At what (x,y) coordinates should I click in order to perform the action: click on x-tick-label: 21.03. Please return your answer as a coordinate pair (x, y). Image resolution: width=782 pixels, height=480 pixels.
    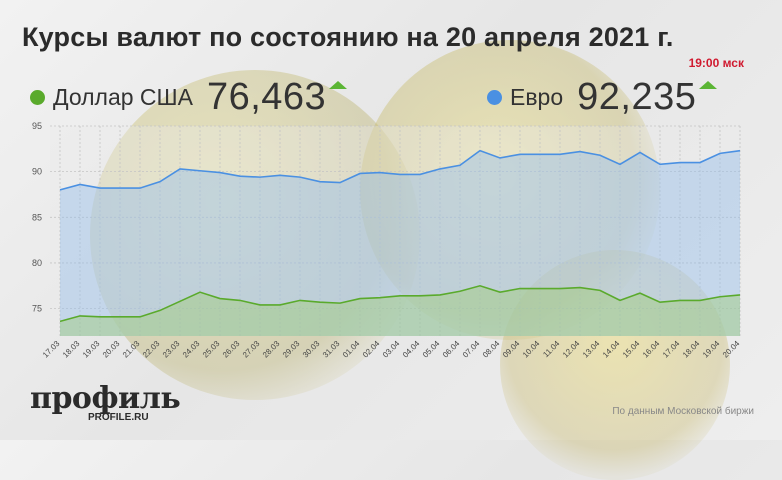
    Looking at the image, I should click on (131, 349).